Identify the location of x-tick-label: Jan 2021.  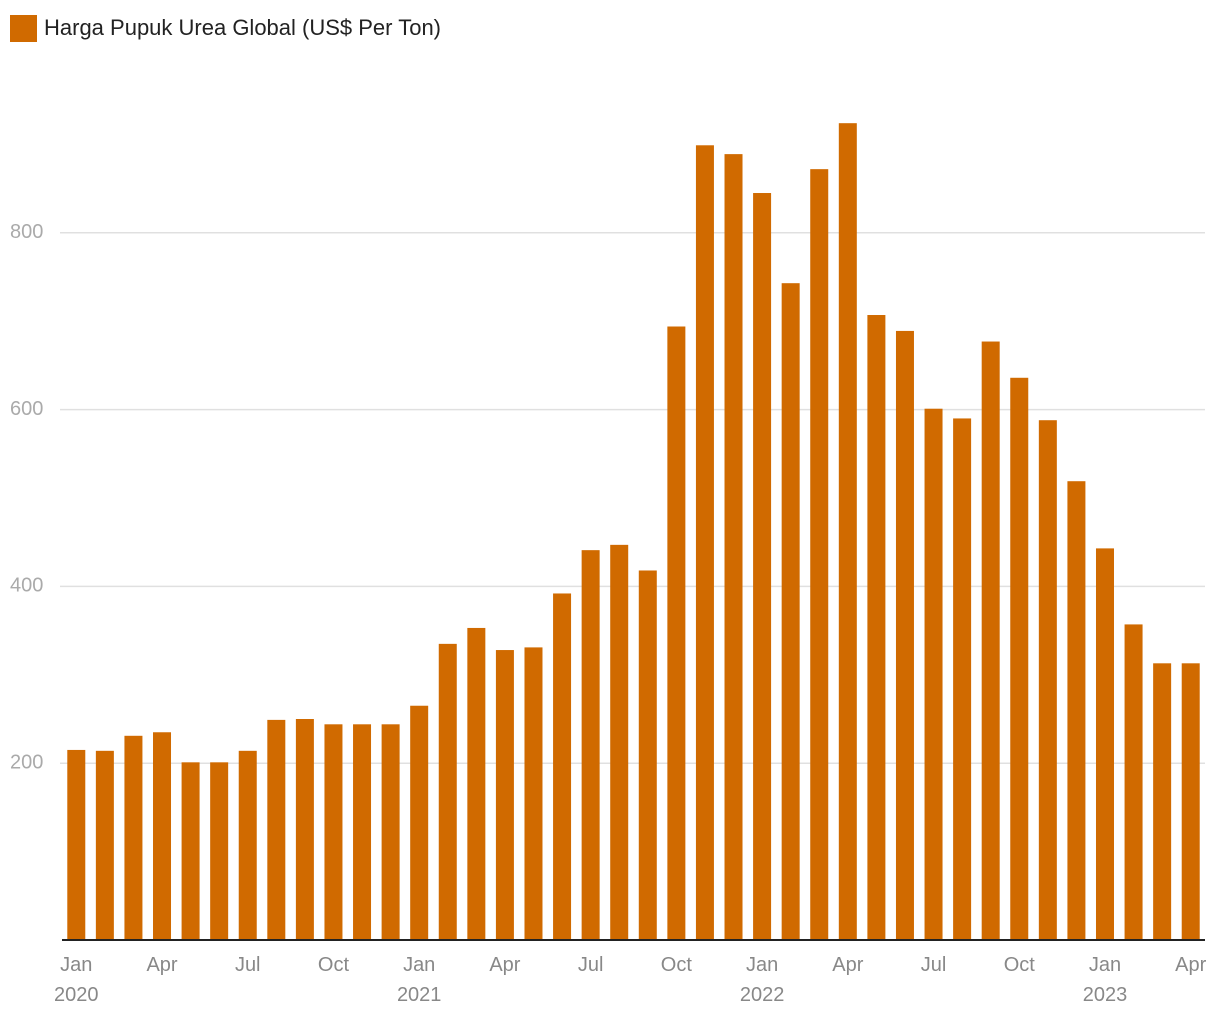
(419, 980).